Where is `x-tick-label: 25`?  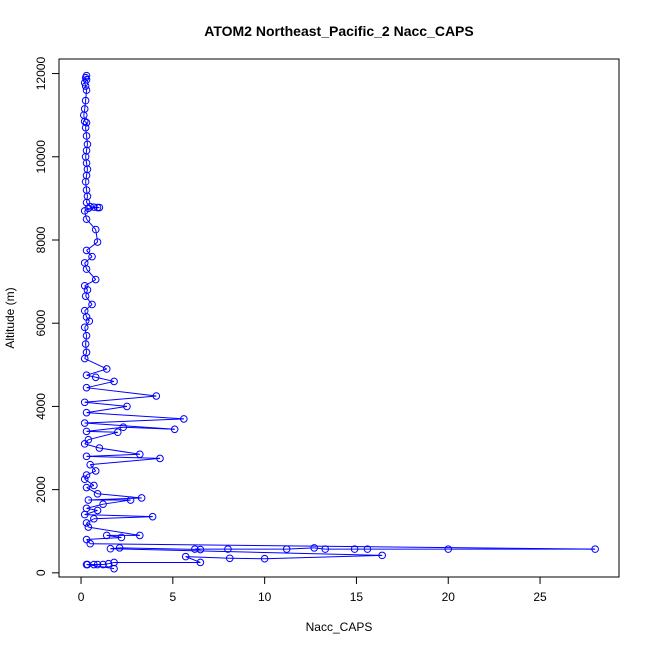
x-tick-label: 25 is located at coordinates (540, 597).